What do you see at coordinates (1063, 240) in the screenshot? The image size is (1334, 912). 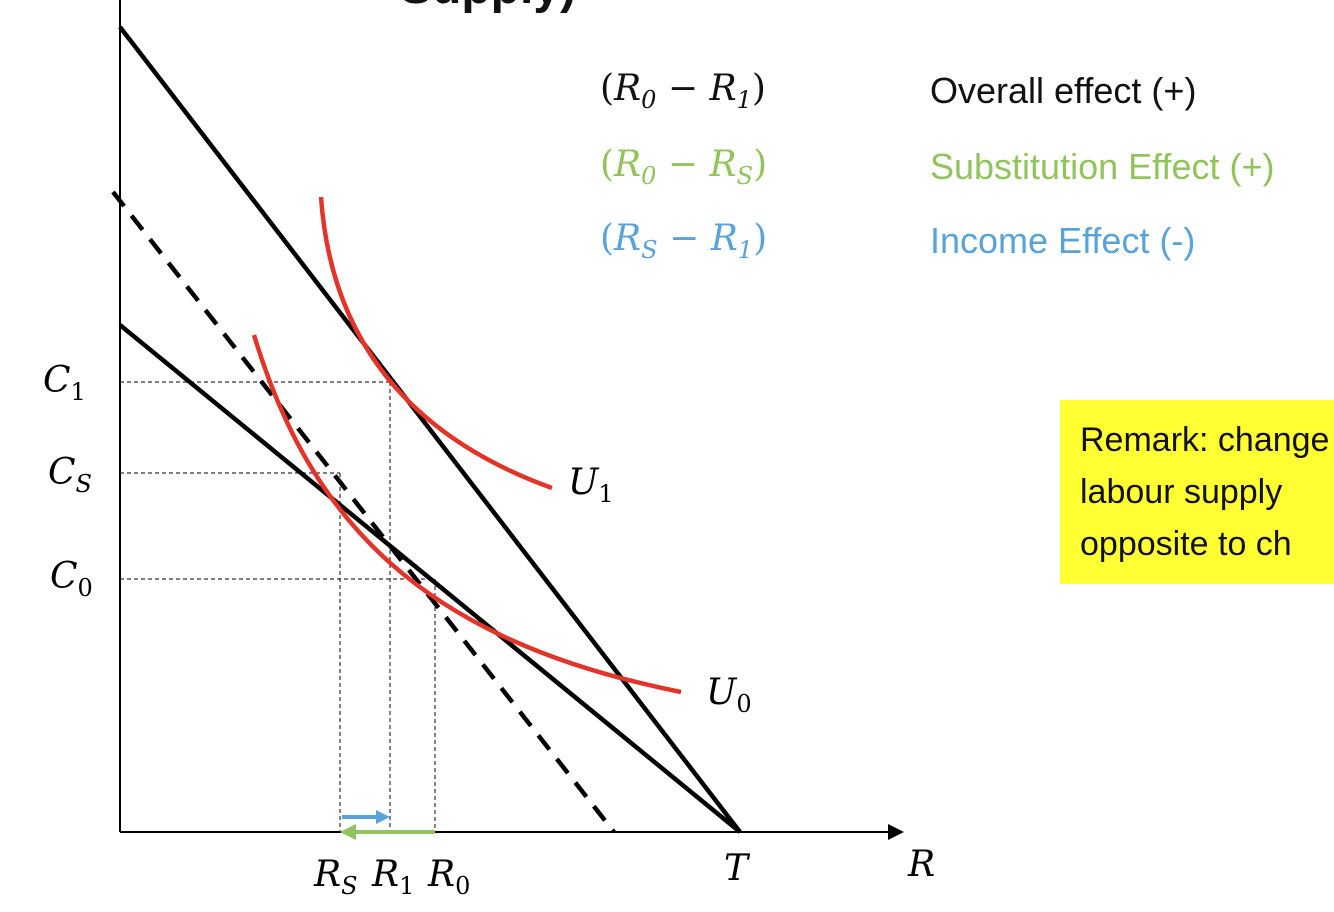 I see `legend-income-label: Income Effect (-)` at bounding box center [1063, 240].